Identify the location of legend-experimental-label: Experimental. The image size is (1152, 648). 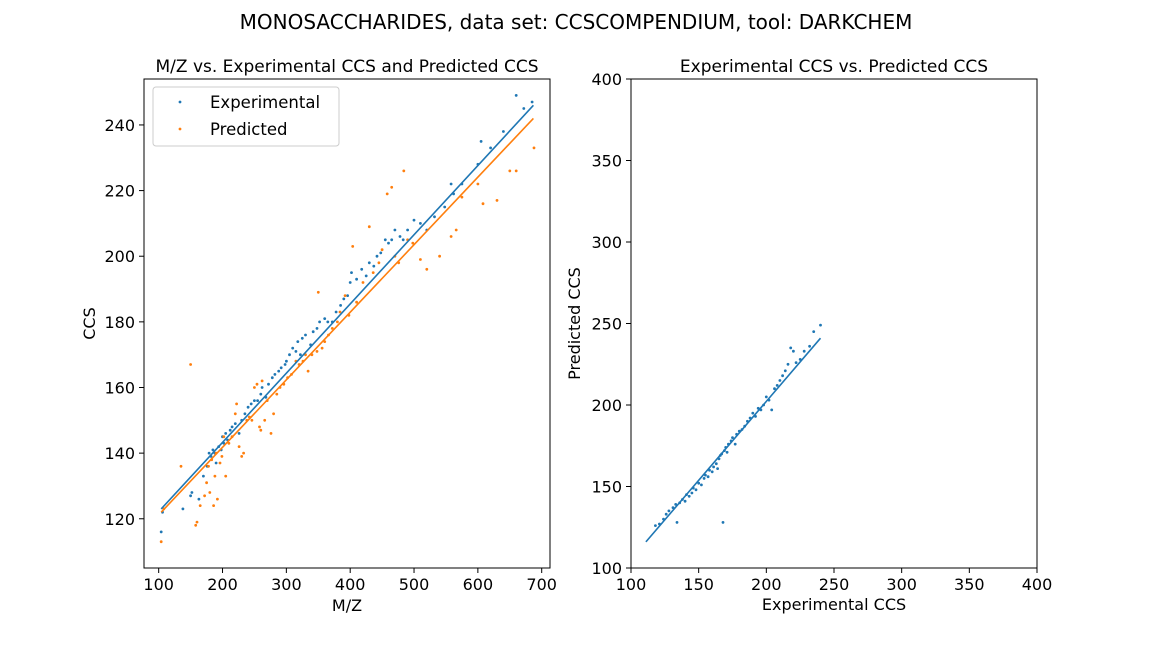
(265, 102).